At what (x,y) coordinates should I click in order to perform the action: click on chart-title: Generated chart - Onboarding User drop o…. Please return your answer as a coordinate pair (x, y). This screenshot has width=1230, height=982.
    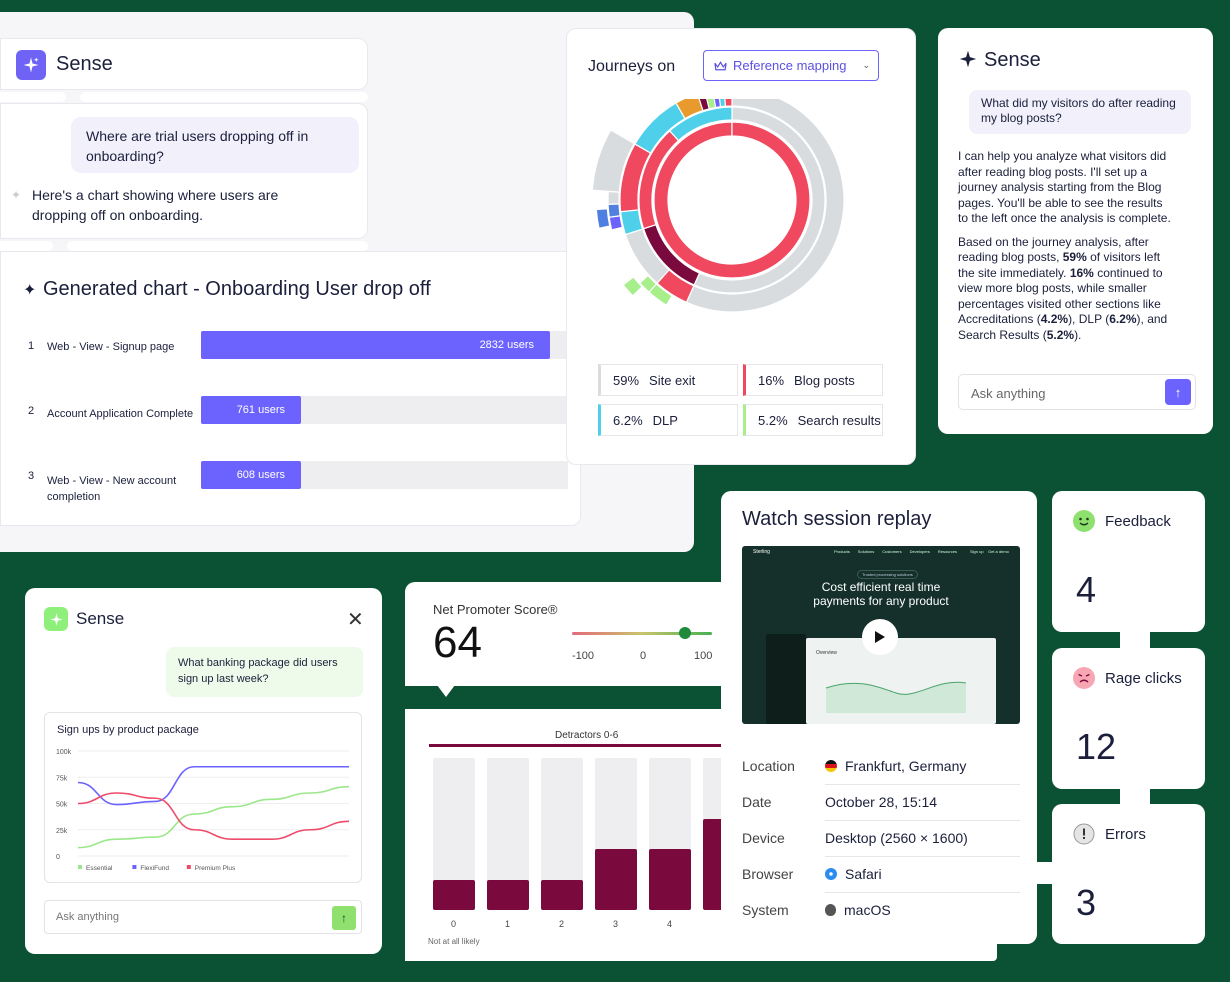
    Looking at the image, I should click on (237, 289).